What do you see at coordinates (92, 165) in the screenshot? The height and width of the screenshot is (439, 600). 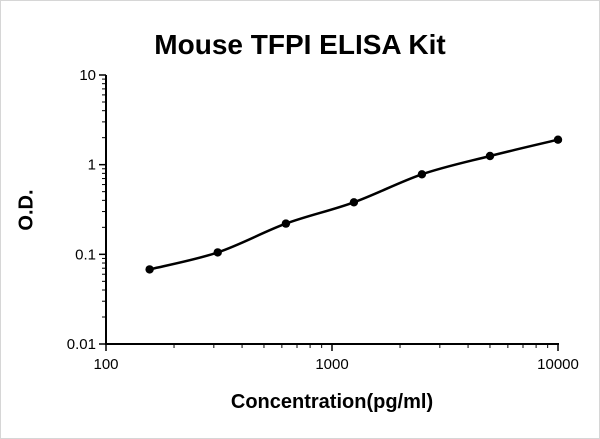 I see `y-tick-label: 1` at bounding box center [92, 165].